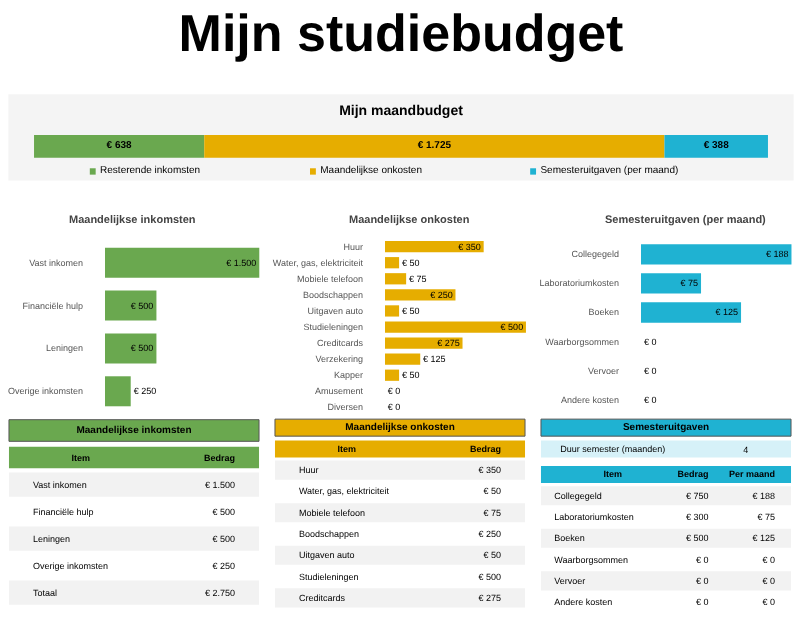 Image resolution: width=800 pixels, height=622 pixels. What do you see at coordinates (401, 32) in the screenshot?
I see `chart-title: Mijn studiebudget` at bounding box center [401, 32].